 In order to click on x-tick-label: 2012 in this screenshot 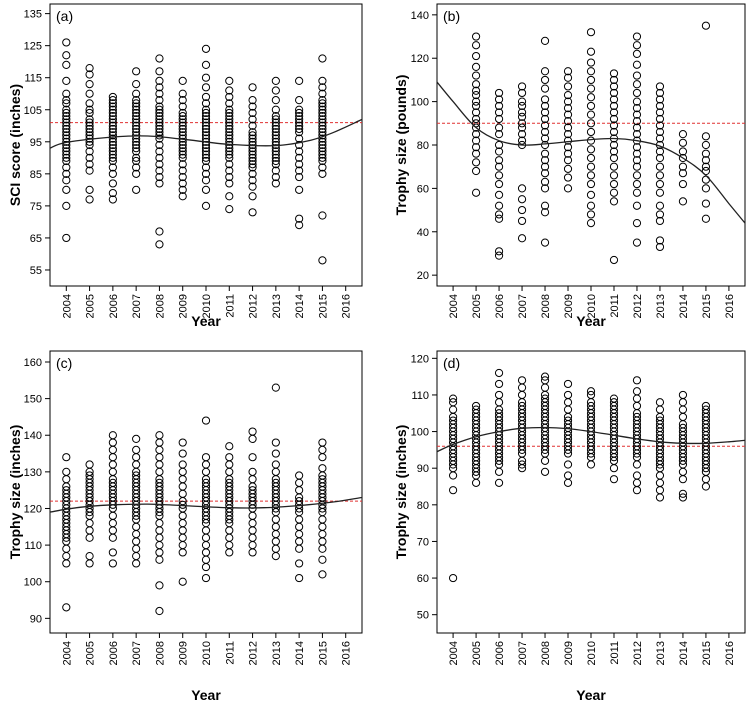, I will do `click(254, 306)`.